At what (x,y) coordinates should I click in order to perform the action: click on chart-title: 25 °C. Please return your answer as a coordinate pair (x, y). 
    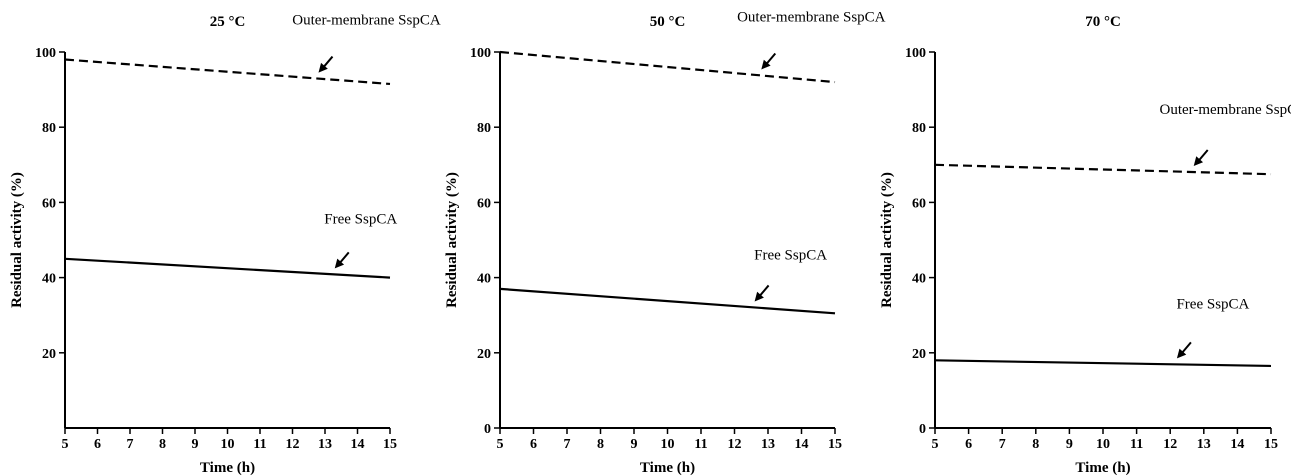
    Looking at the image, I should click on (228, 22).